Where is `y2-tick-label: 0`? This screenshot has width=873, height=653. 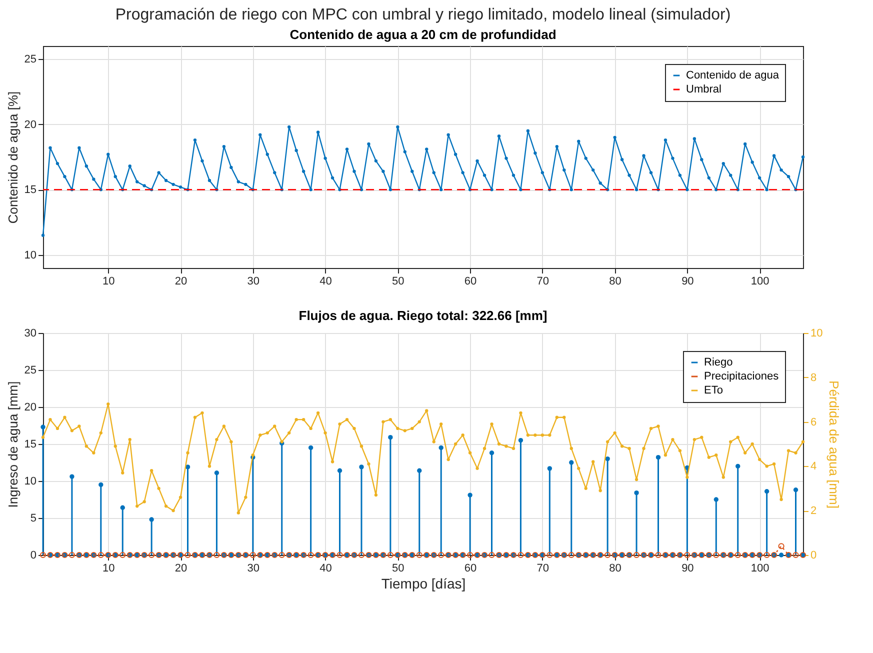 y2-tick-label: 0 is located at coordinates (813, 556).